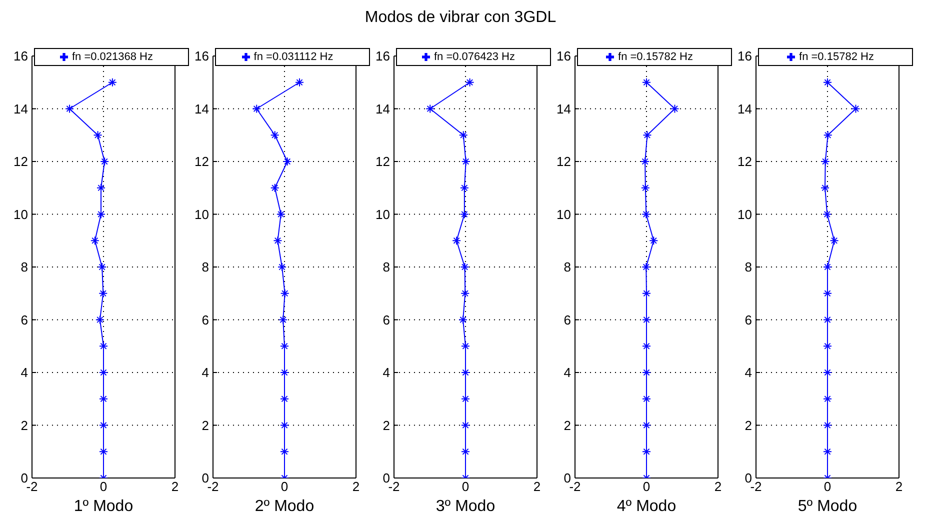 This screenshot has height=530, width=927. What do you see at coordinates (294, 57) in the screenshot?
I see `legend-label: fn =0.031112 Hz` at bounding box center [294, 57].